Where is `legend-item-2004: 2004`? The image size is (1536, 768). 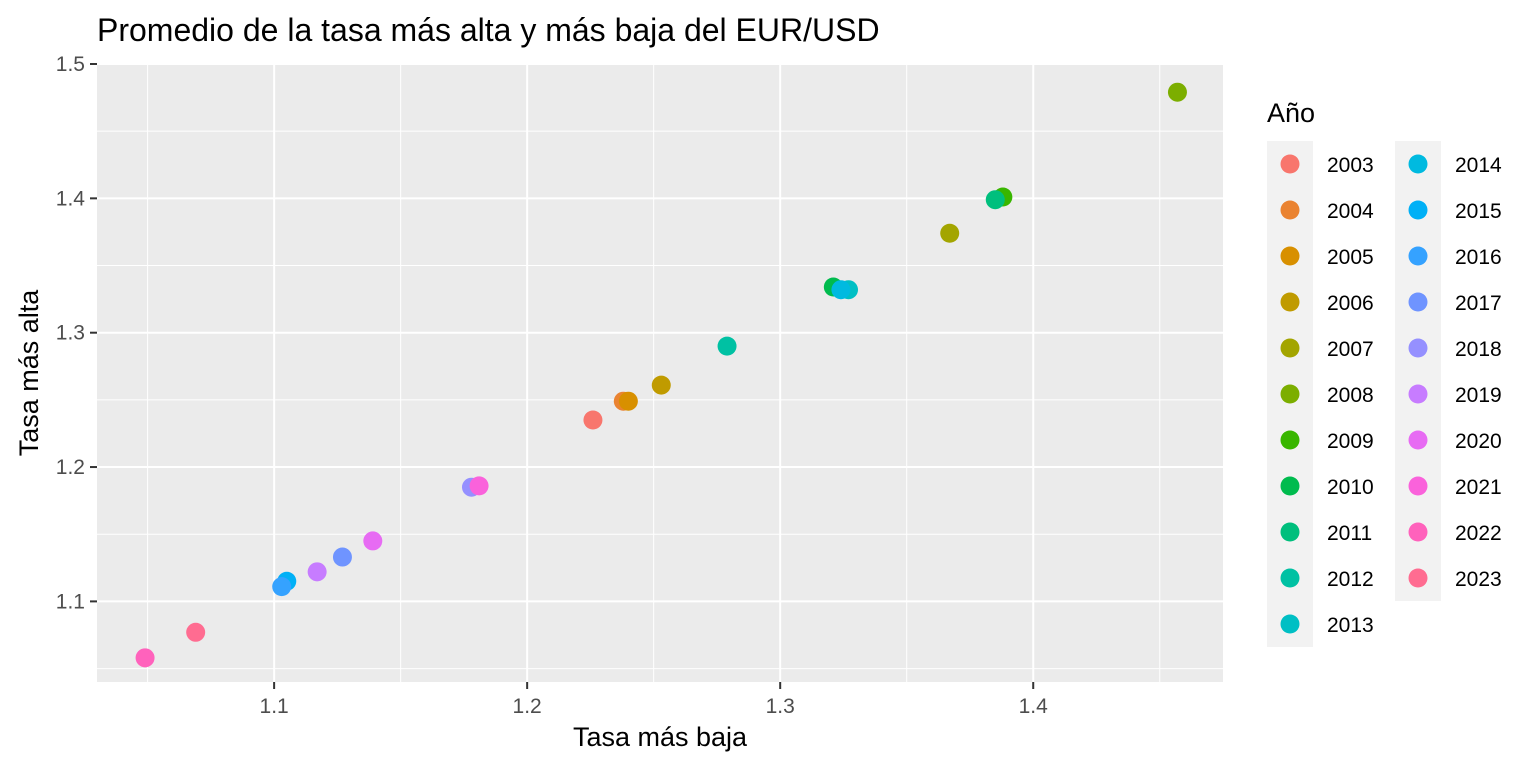
legend-item-2004: 2004 is located at coordinates (1320, 210).